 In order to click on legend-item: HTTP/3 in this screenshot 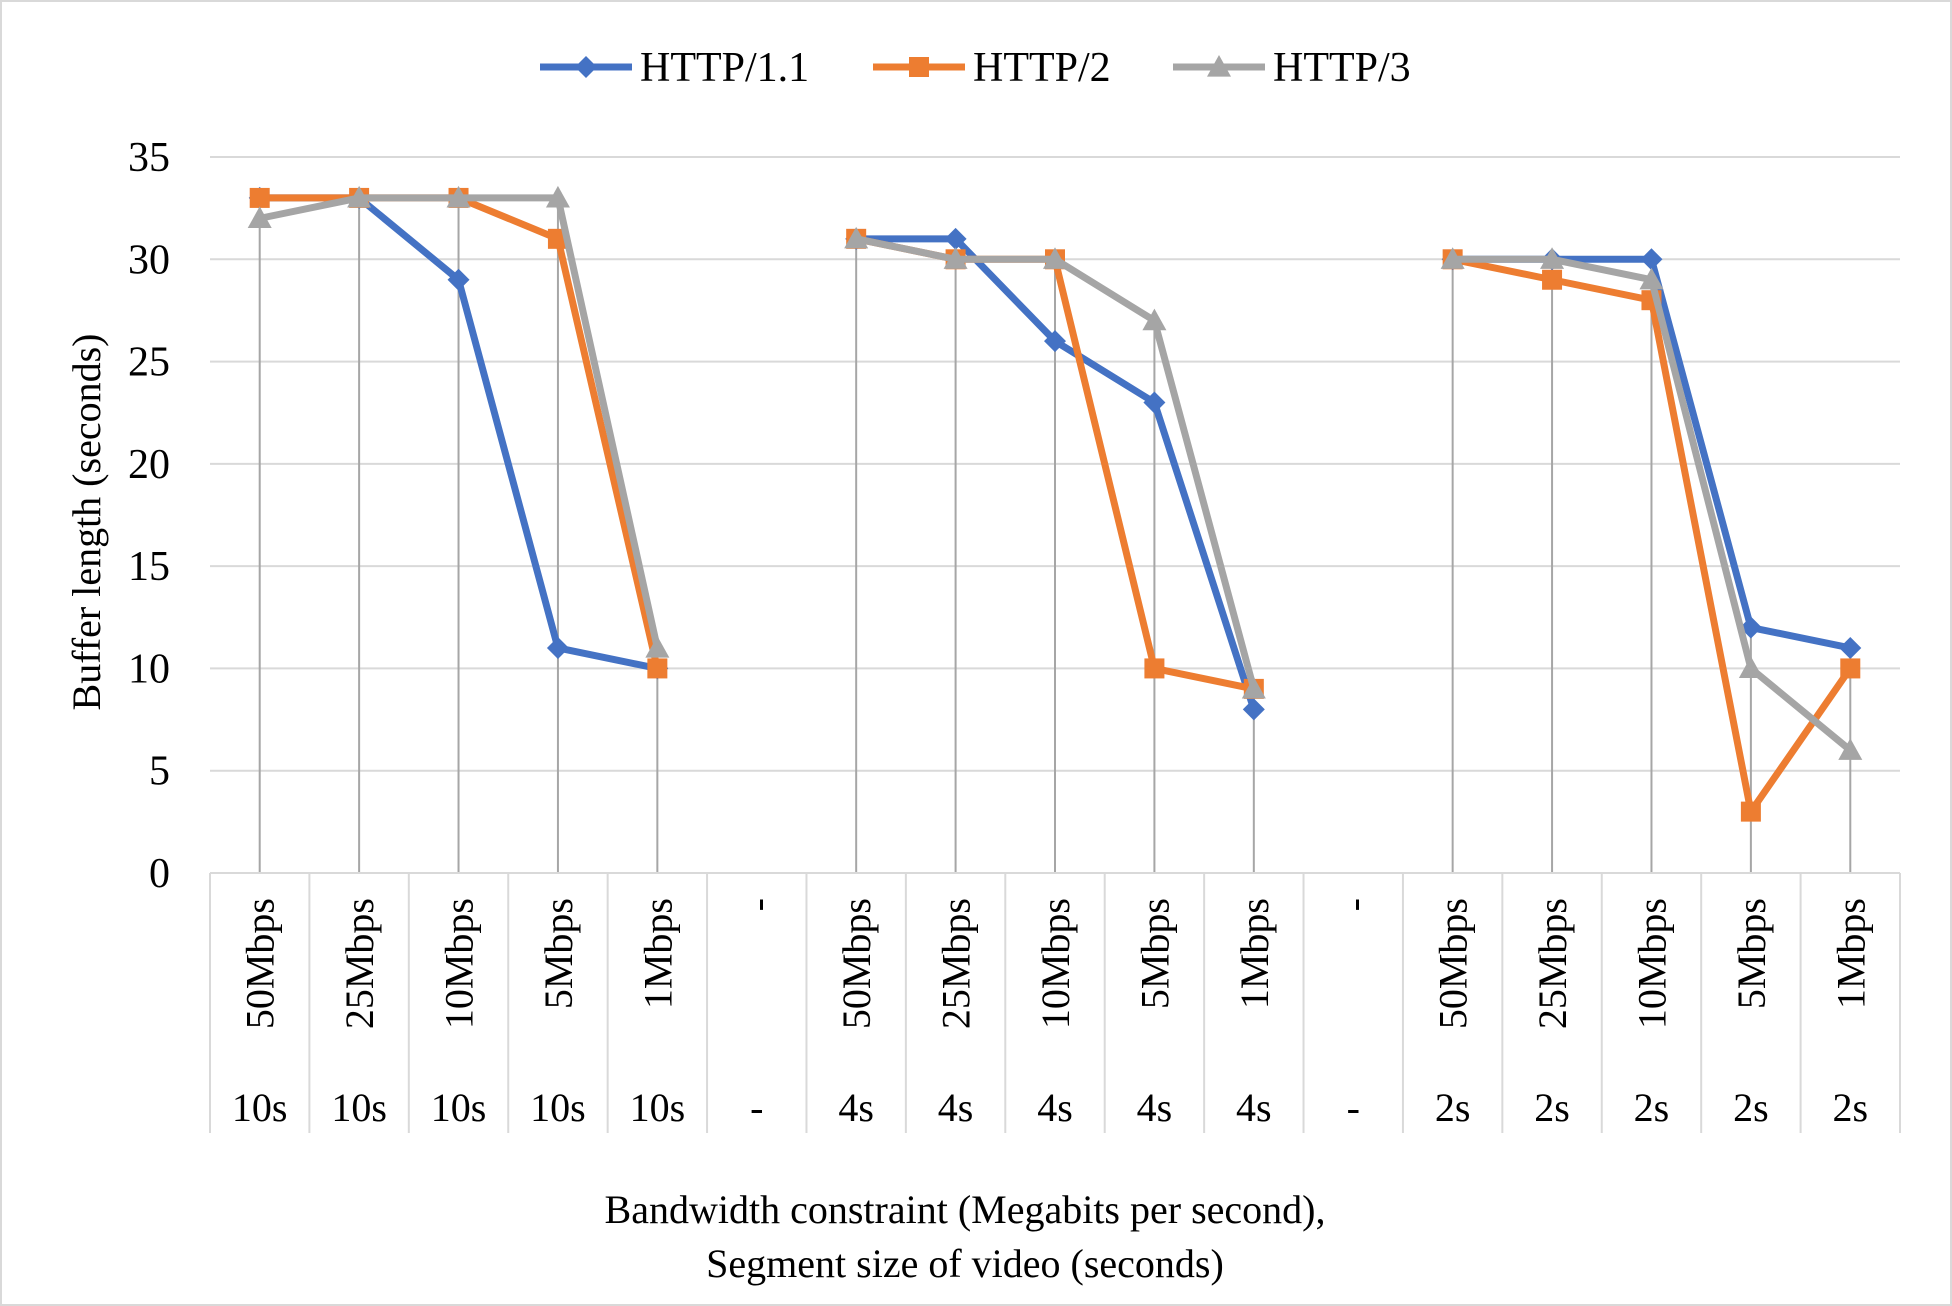, I will do `click(1292, 68)`.